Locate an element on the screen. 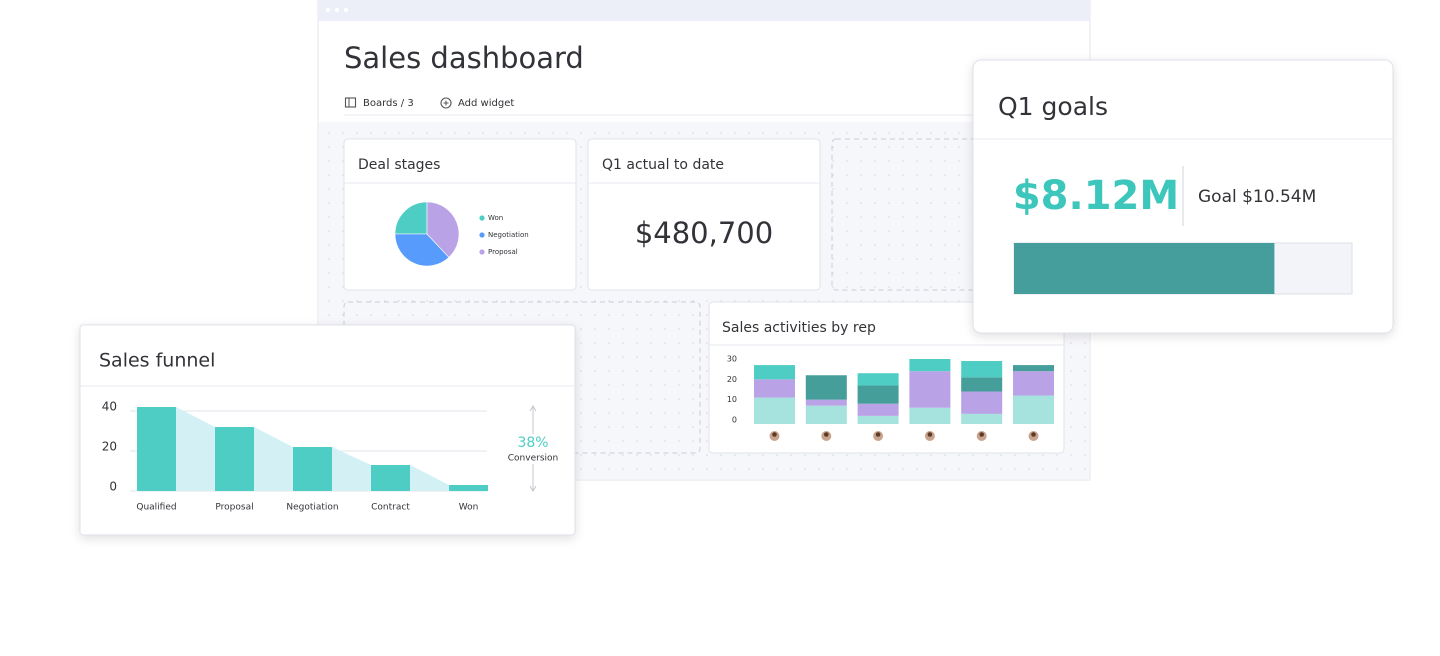 Image resolution: width=1440 pixels, height=656 pixels. x-tick-label: Qualified is located at coordinates (156, 508).